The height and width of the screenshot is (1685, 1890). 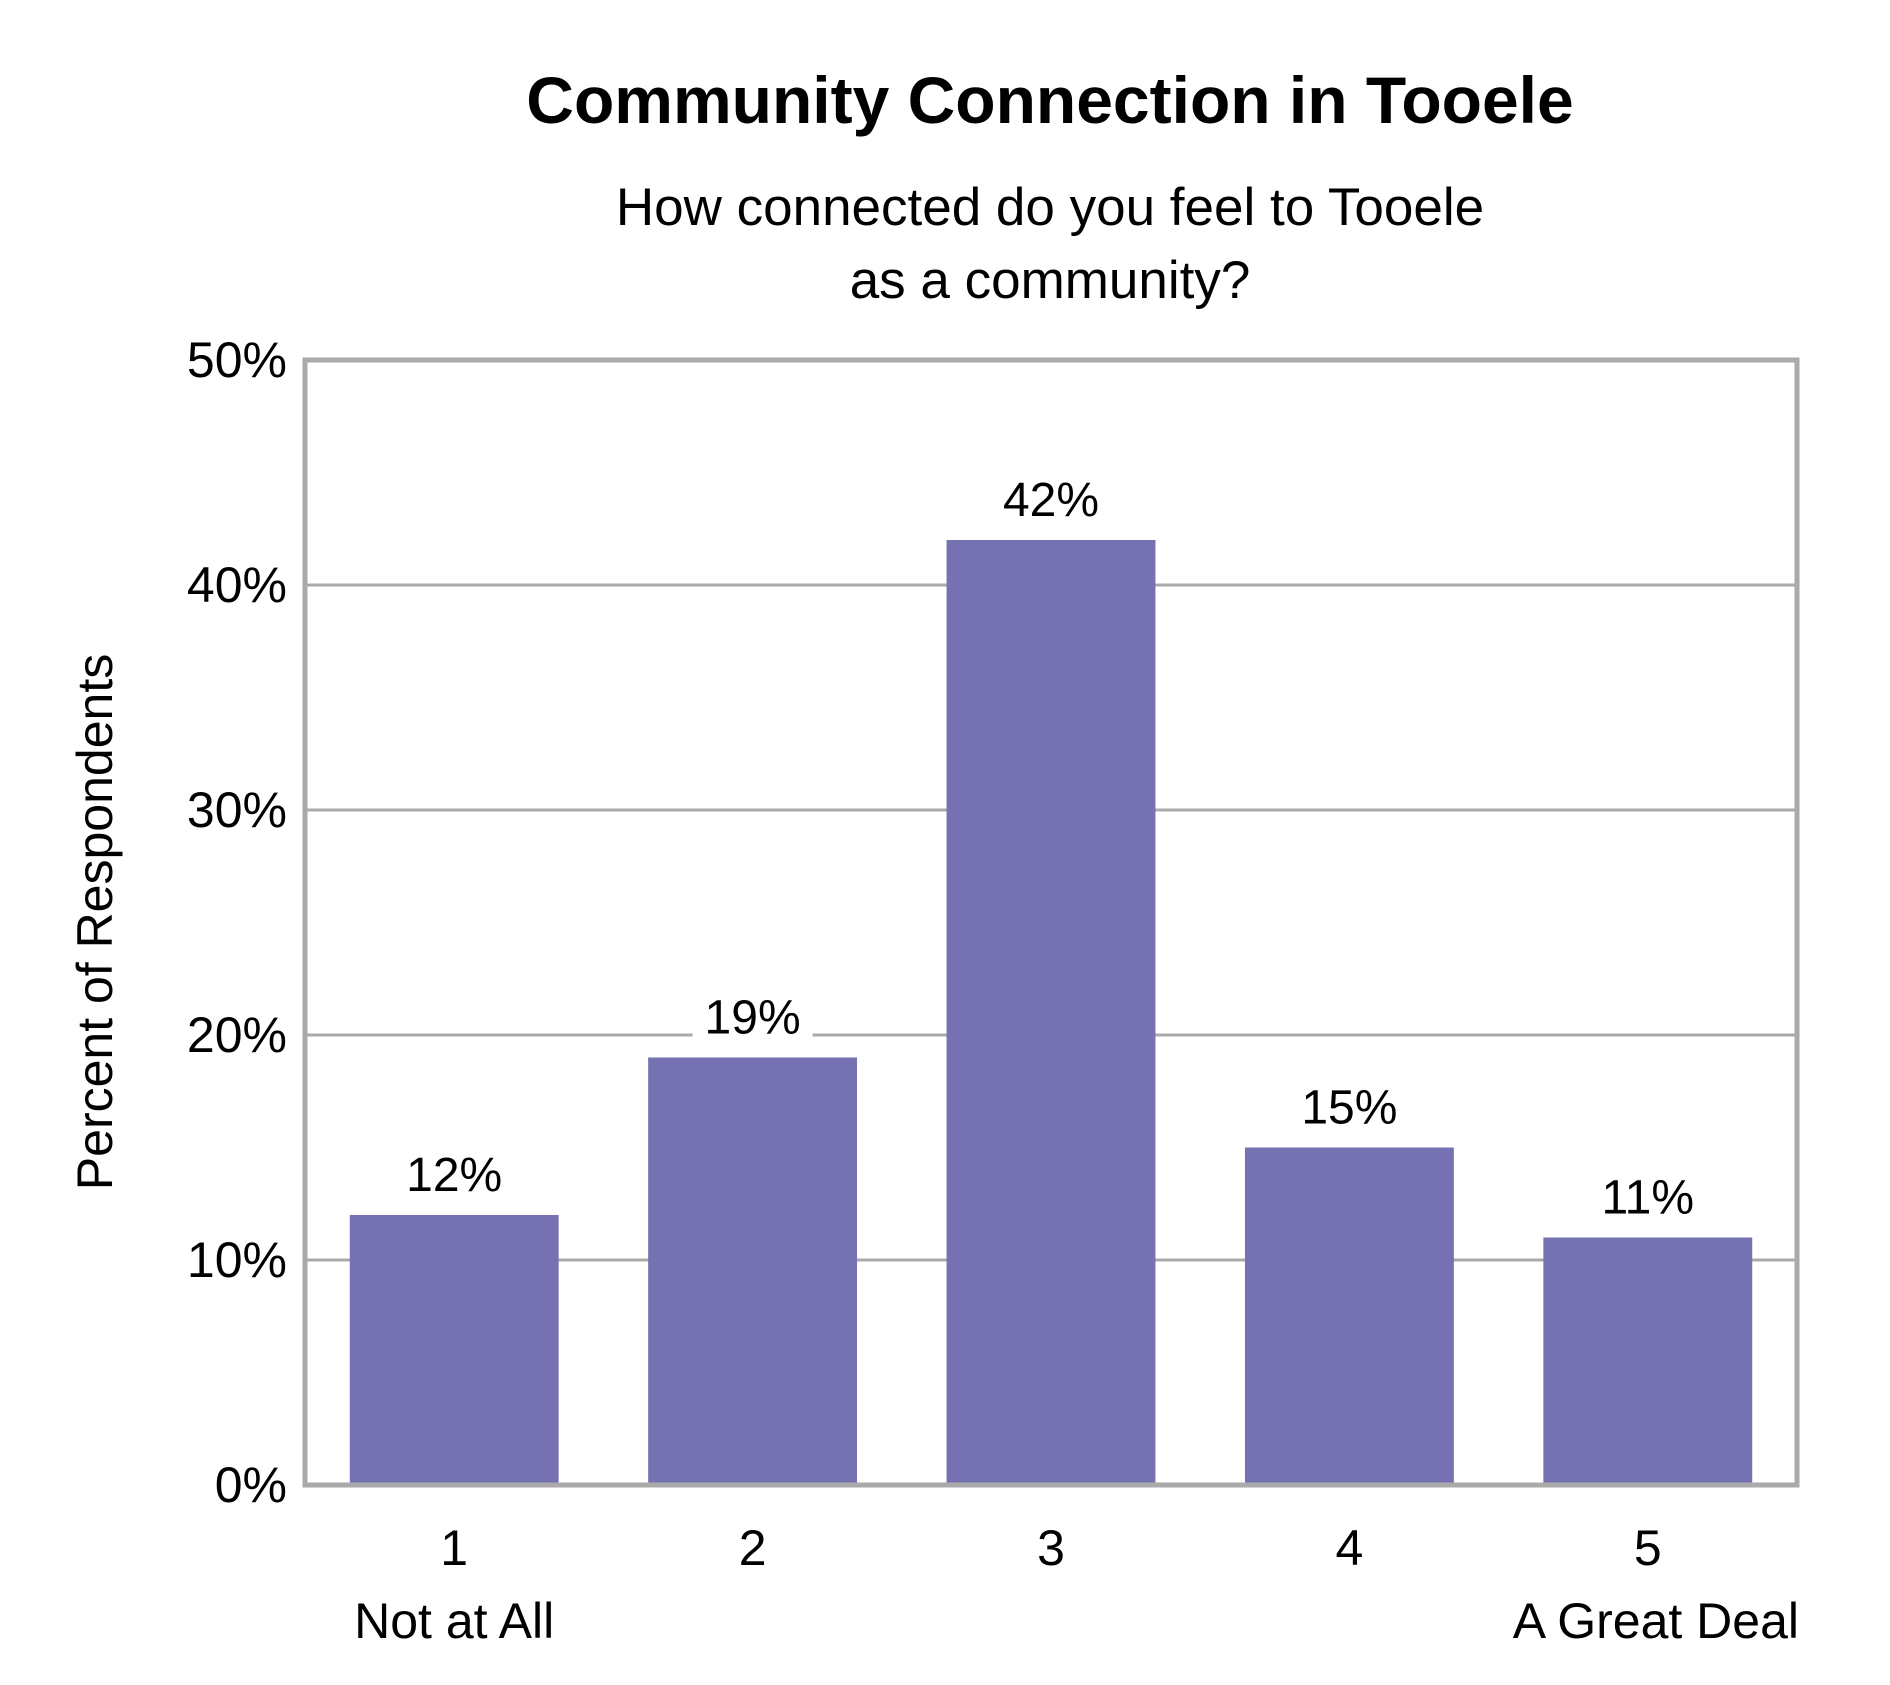 I want to click on x-tick-label: 1, so click(x=454, y=1548).